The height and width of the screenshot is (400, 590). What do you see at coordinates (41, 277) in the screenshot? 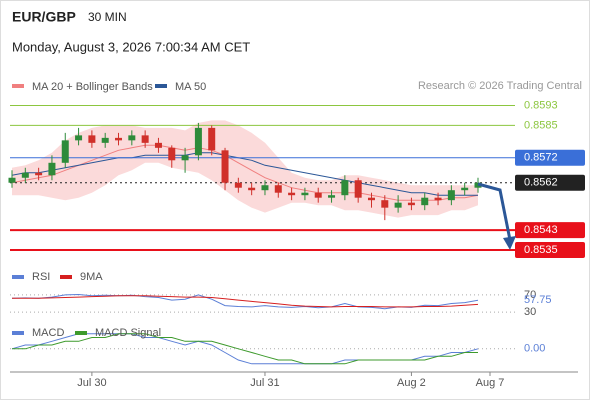
I see `legend-label: RSI` at bounding box center [41, 277].